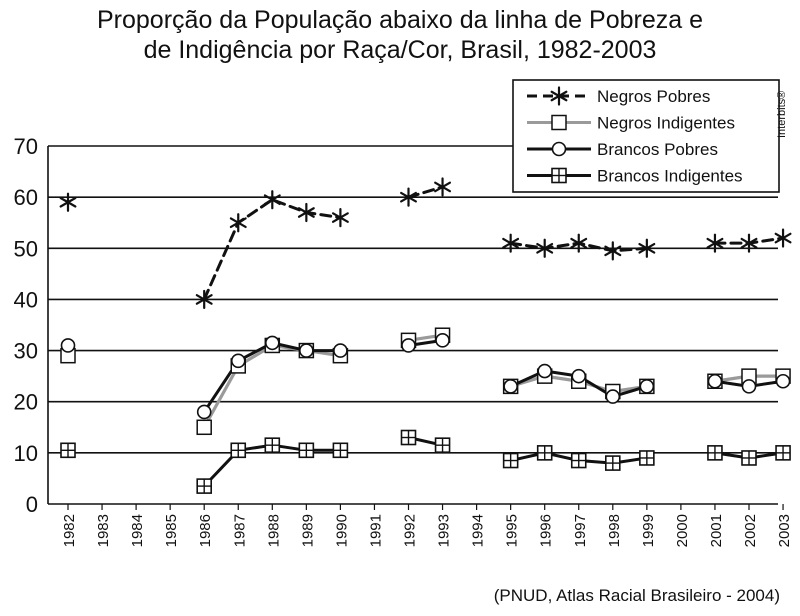 The width and height of the screenshot is (800, 616). I want to click on y-tick-label: 40, so click(26, 299).